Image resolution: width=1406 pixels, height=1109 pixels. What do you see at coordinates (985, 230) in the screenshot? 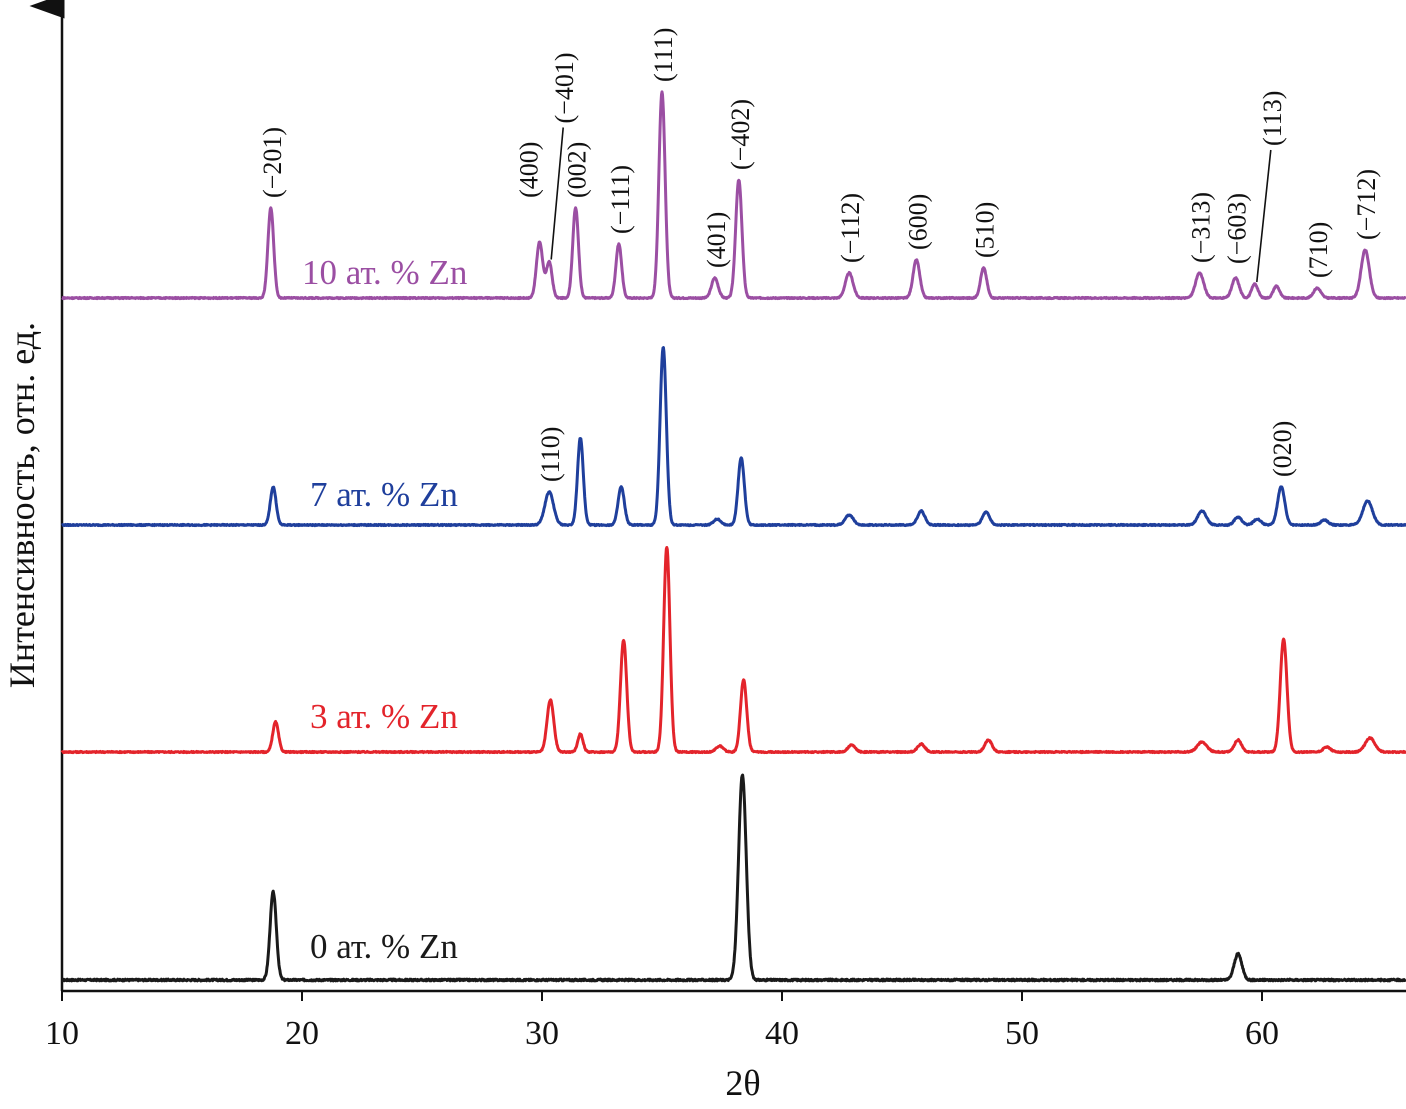
I see `peak-label: (510)` at bounding box center [985, 230].